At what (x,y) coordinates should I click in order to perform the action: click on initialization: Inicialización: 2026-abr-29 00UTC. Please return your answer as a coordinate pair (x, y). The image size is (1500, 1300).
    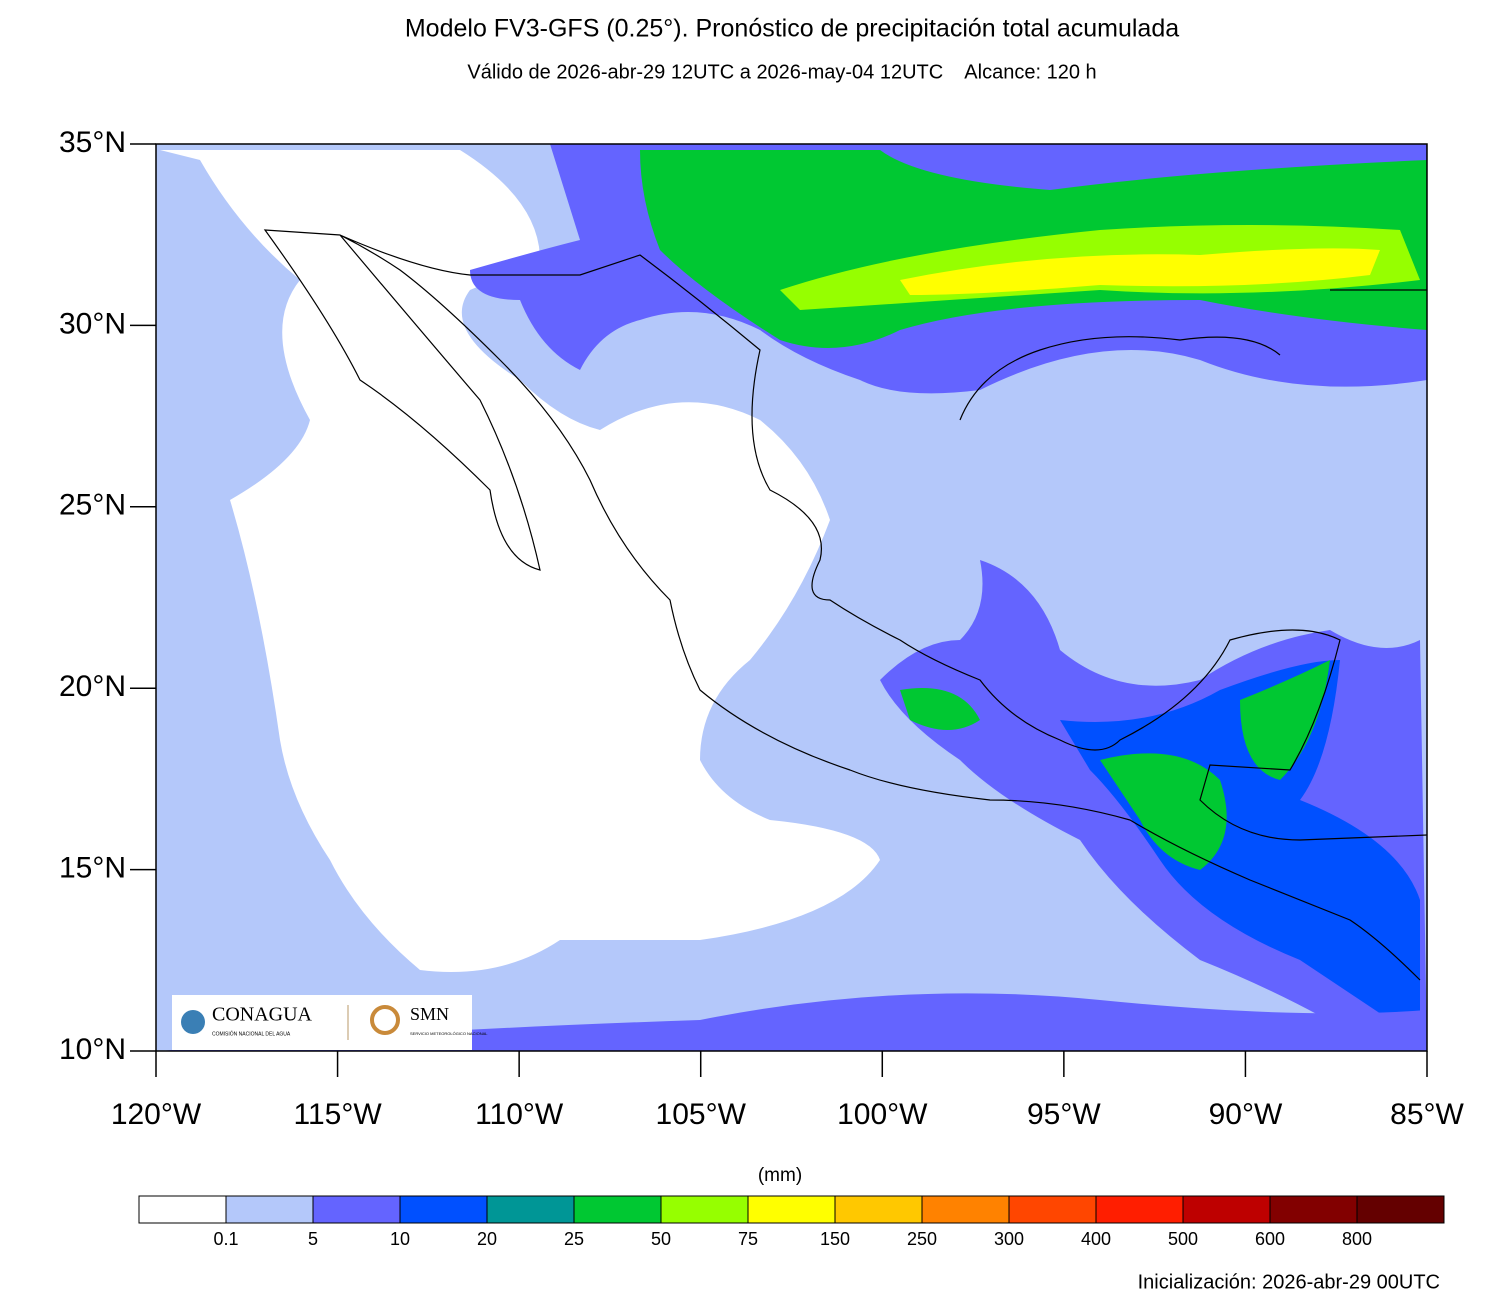
    Looking at the image, I should click on (1289, 1282).